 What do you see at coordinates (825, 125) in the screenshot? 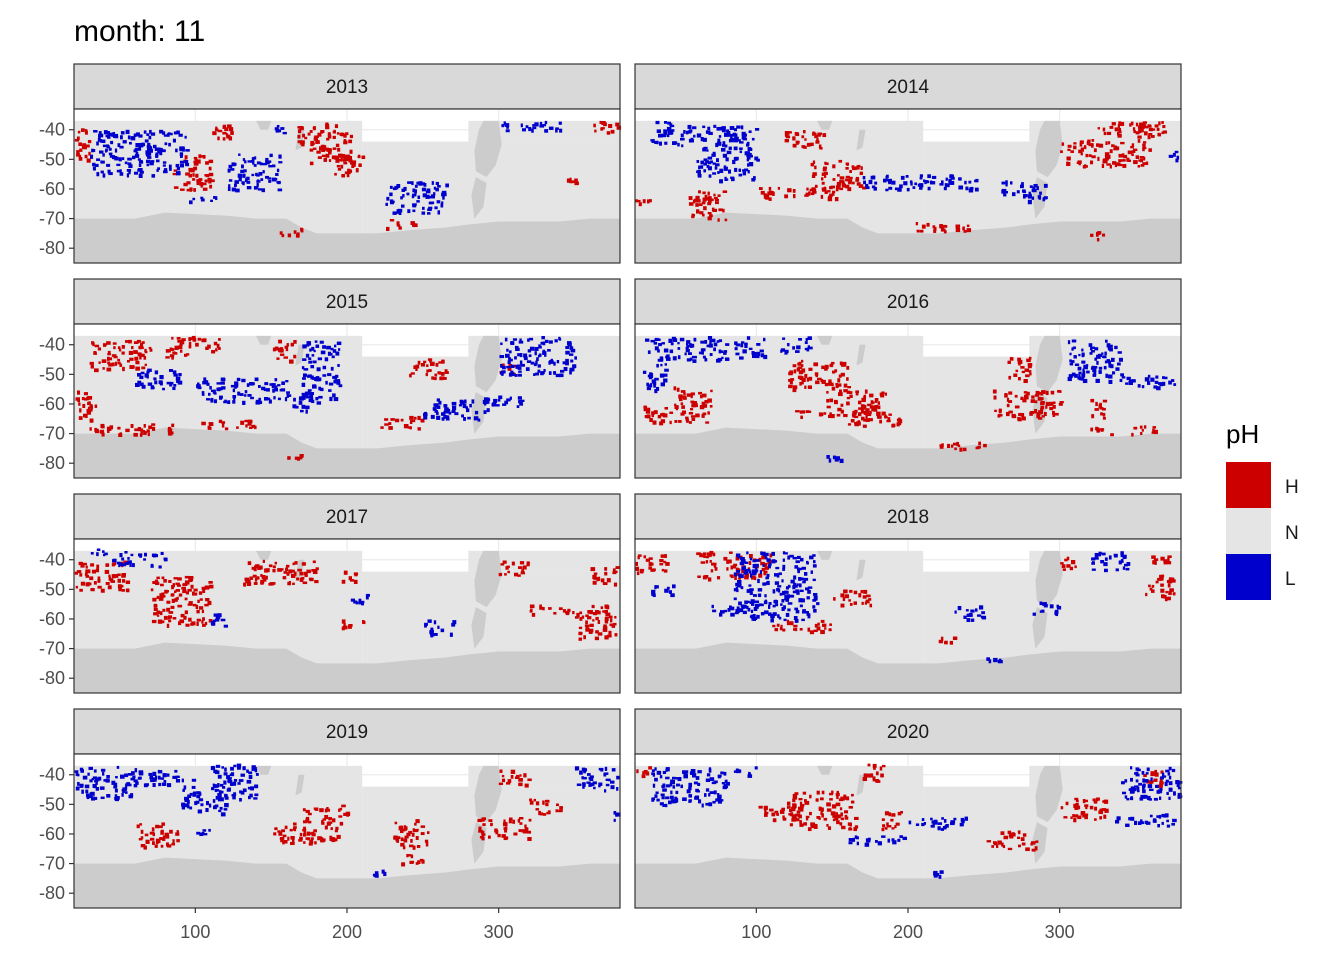
I see `australia-land` at bounding box center [825, 125].